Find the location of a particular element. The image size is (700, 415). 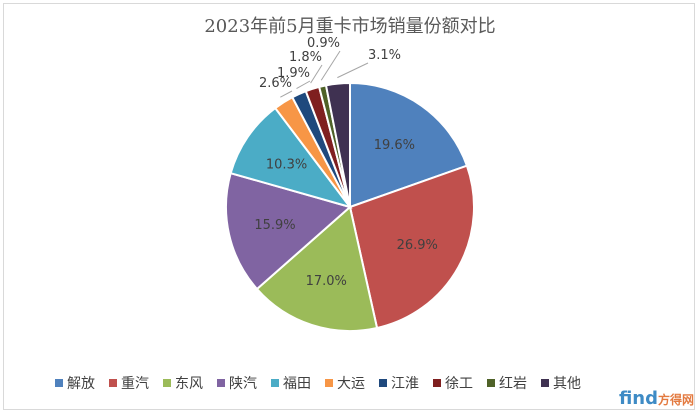

legend-item-重汽: 重汽 is located at coordinates (129, 383).